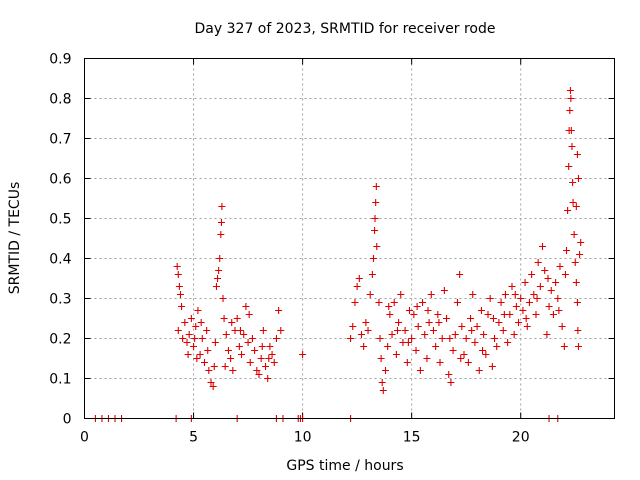 The image size is (640, 480). Describe the element at coordinates (60, 140) in the screenshot. I see `y-tick-label: 0.7` at that location.